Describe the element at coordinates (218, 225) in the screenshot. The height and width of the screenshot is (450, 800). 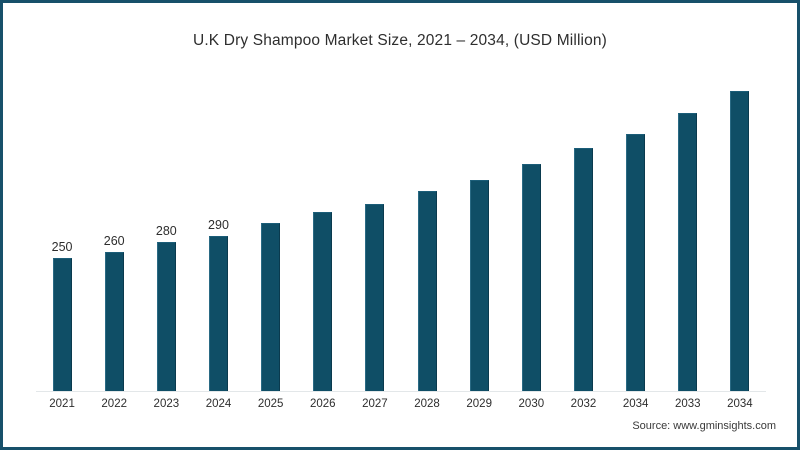
I see `bar-value-label: 290` at that location.